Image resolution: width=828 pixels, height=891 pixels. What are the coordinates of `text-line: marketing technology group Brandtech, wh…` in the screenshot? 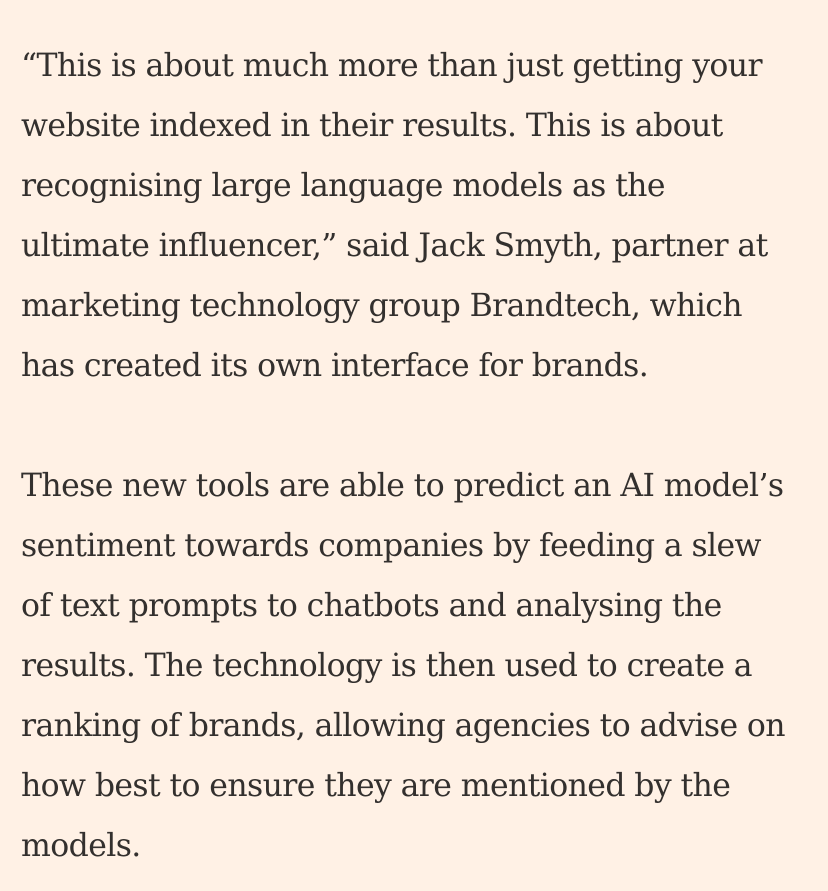 It's located at (382, 306).